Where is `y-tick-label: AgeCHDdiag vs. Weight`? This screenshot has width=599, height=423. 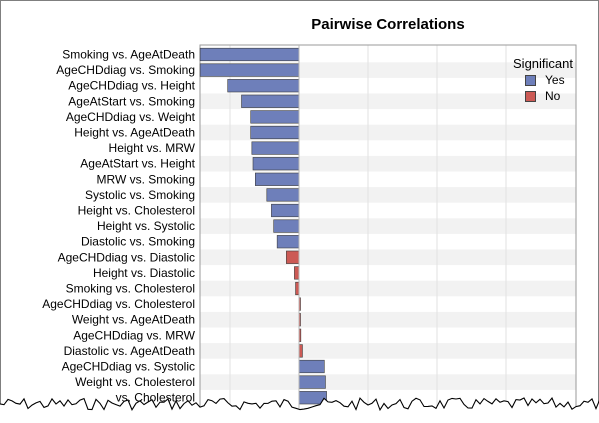 y-tick-label: AgeCHDdiag vs. Weight is located at coordinates (131, 117).